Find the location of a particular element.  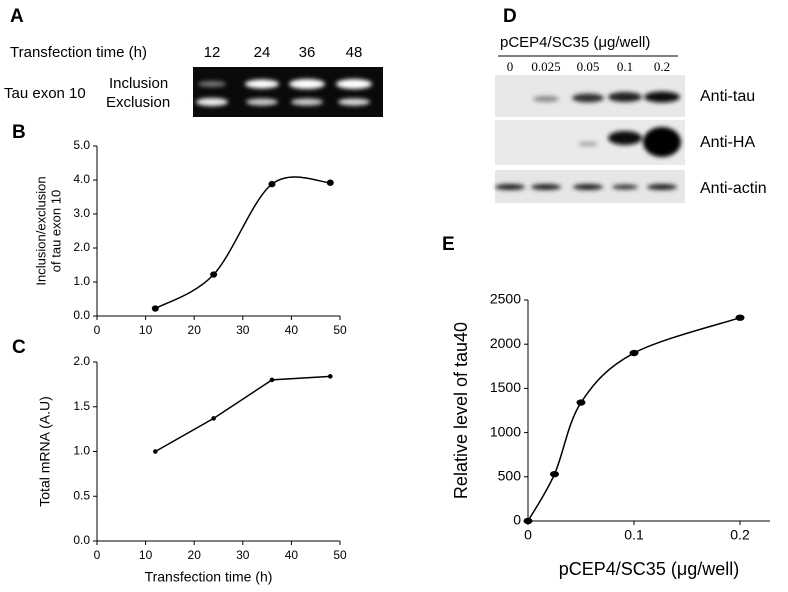

y-tick-label: 3.0 is located at coordinates (81, 213).